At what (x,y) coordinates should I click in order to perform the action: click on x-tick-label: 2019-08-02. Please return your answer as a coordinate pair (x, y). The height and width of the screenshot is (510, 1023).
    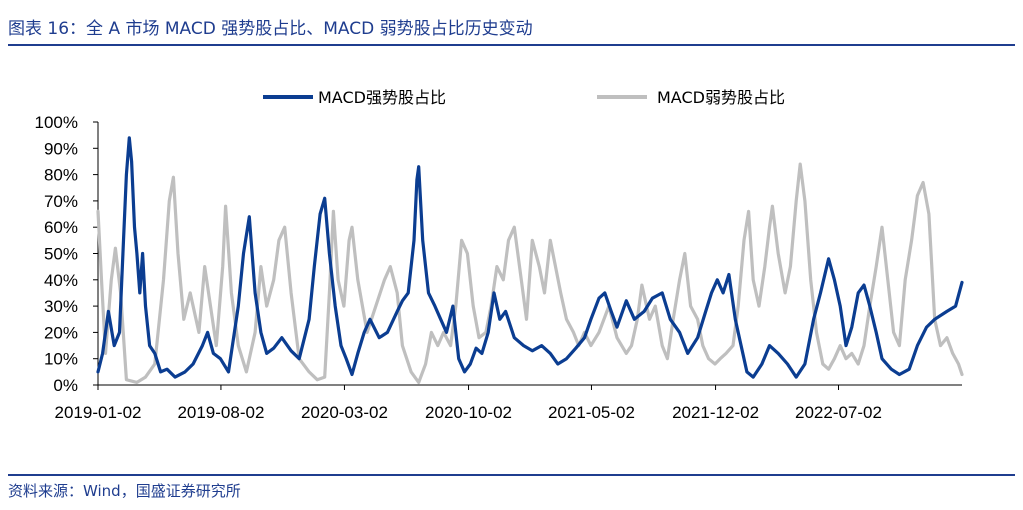
    Looking at the image, I should click on (220, 412).